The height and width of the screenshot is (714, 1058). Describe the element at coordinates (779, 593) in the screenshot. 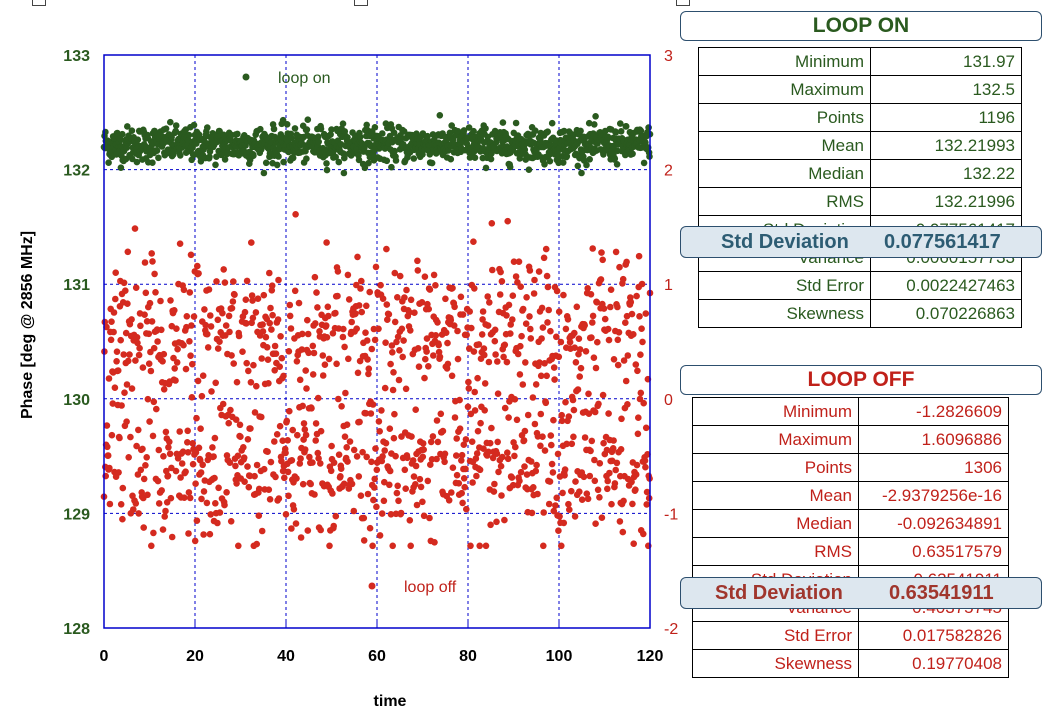

I see `loop-off-std-label: Std Deviation` at that location.